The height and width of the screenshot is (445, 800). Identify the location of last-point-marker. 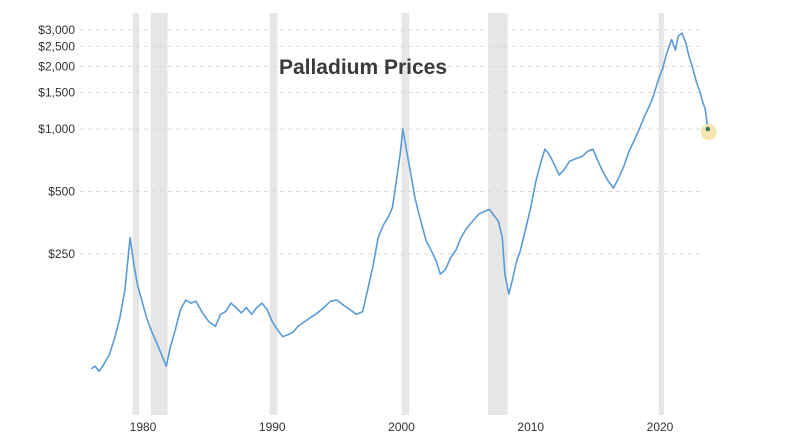
(708, 132).